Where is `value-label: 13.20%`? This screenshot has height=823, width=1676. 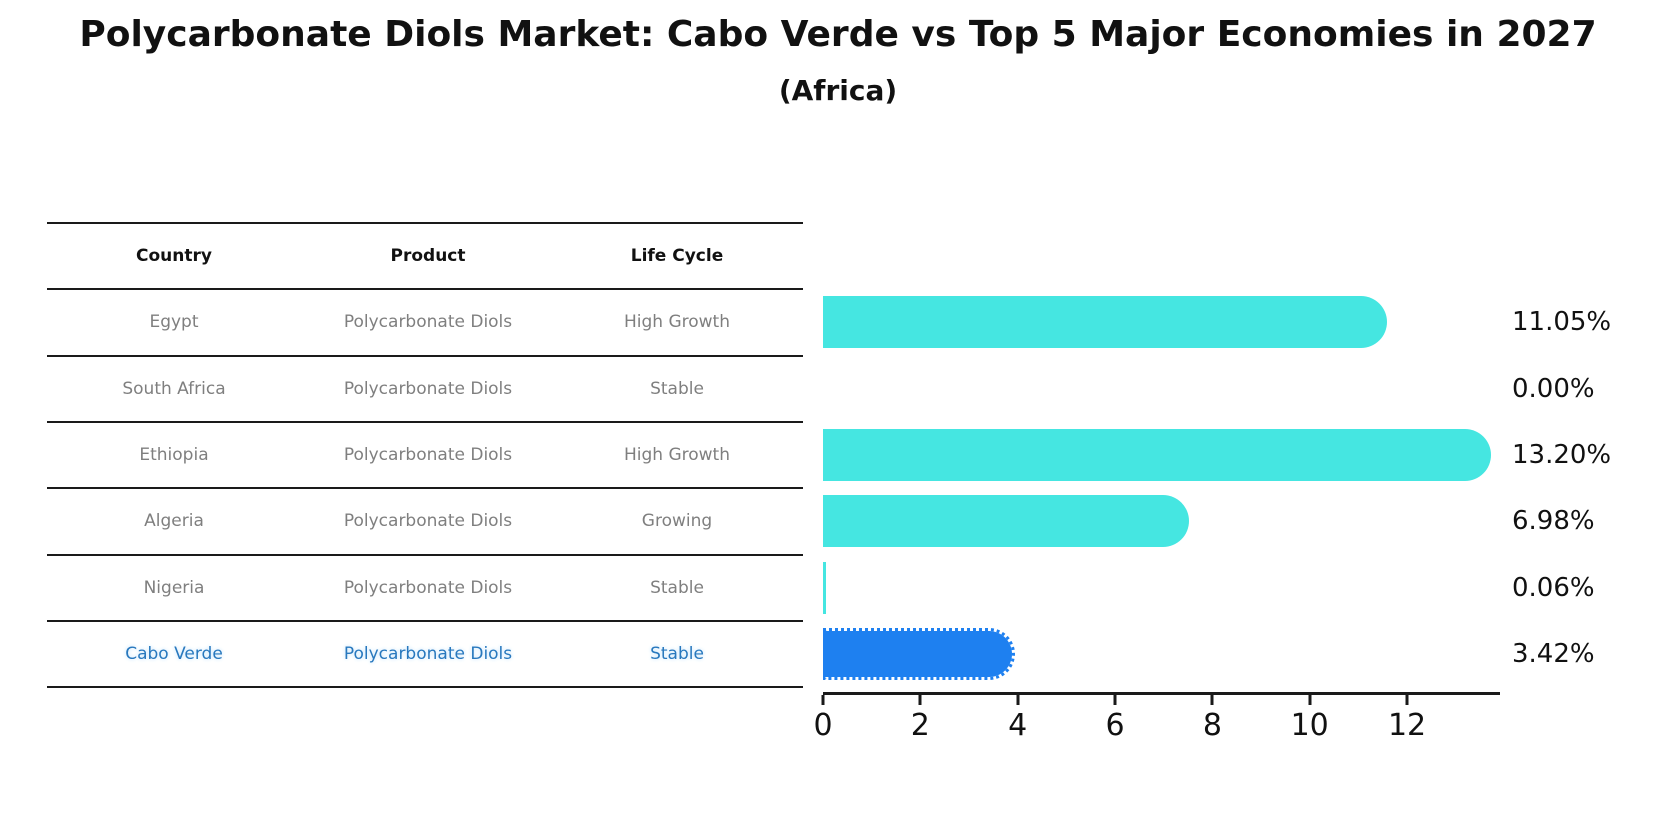 value-label: 13.20% is located at coordinates (1562, 455).